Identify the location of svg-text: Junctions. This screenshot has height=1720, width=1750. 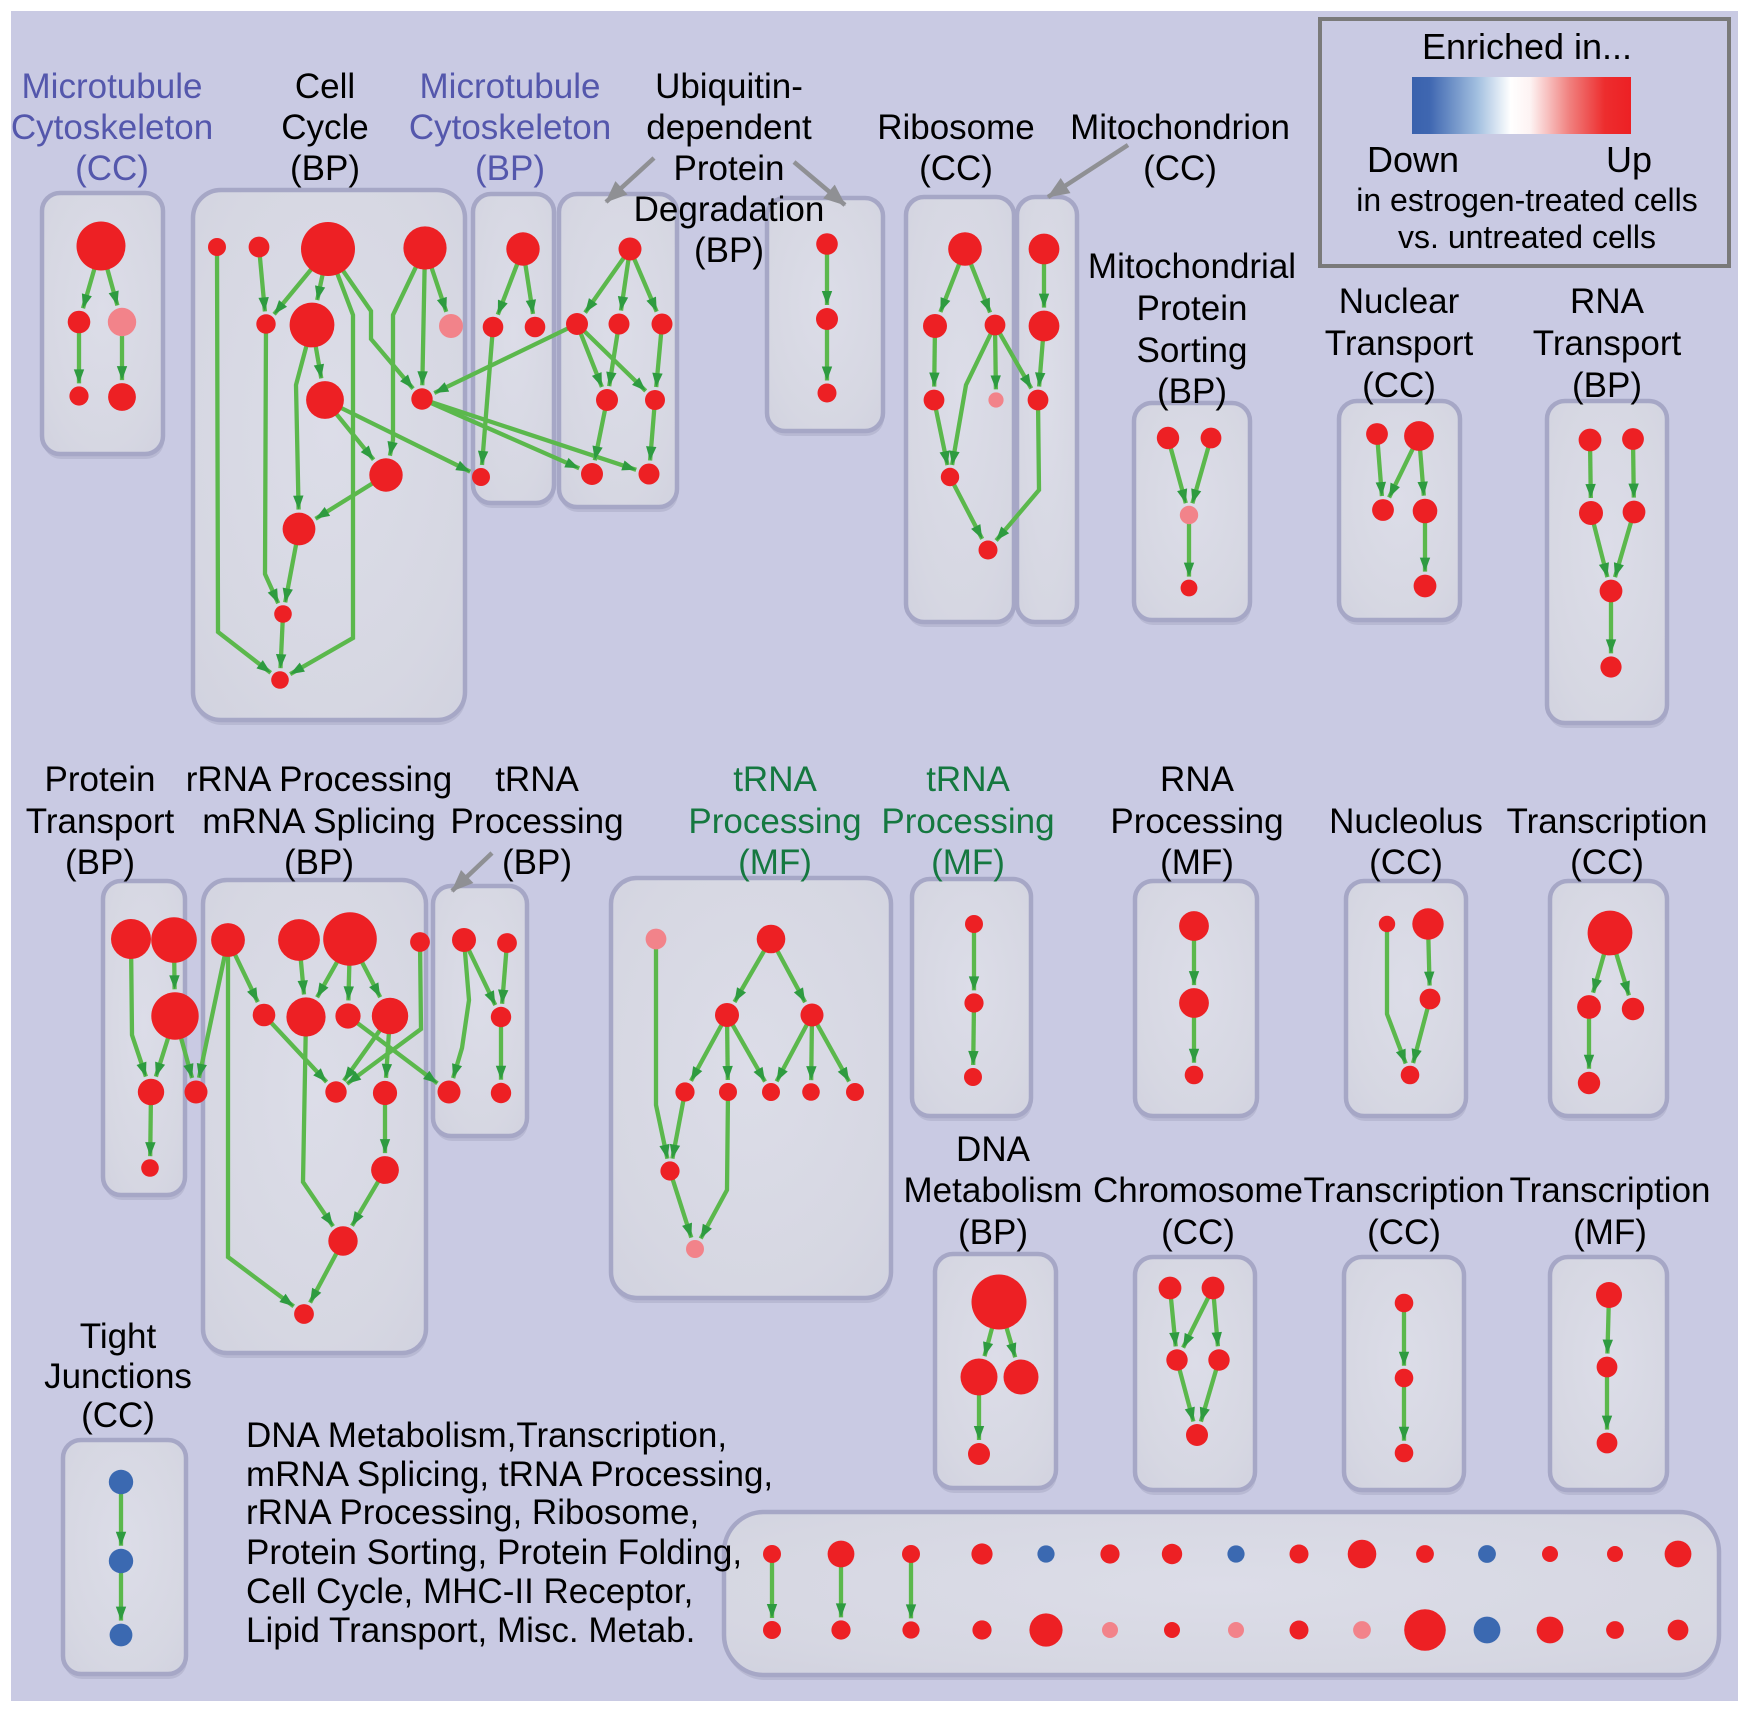
(118, 1376).